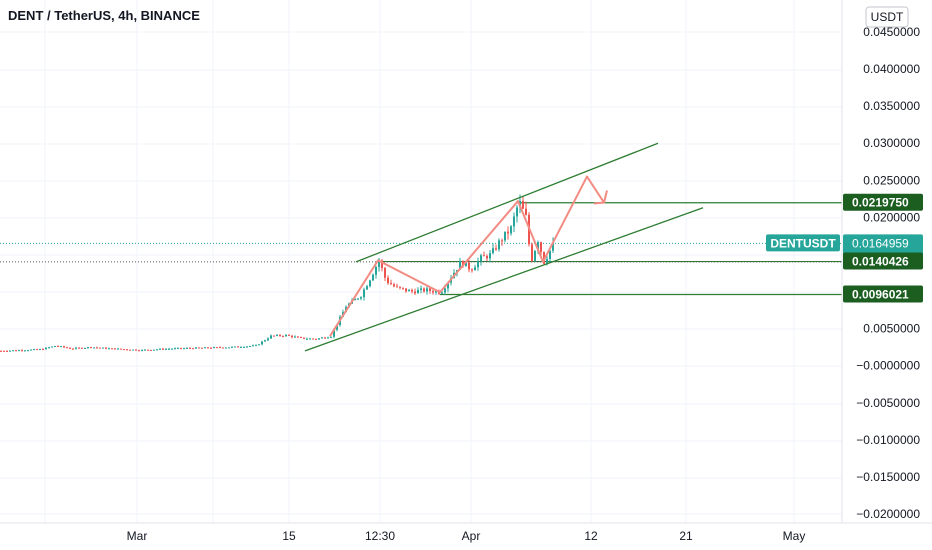 This screenshot has width=932, height=550. I want to click on time-tick-label: 12, so click(591, 536).